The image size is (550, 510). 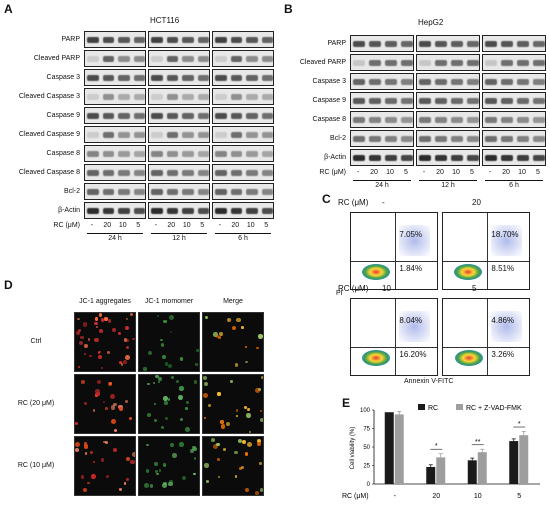 I want to click on time-bracket, so click(x=179, y=233).